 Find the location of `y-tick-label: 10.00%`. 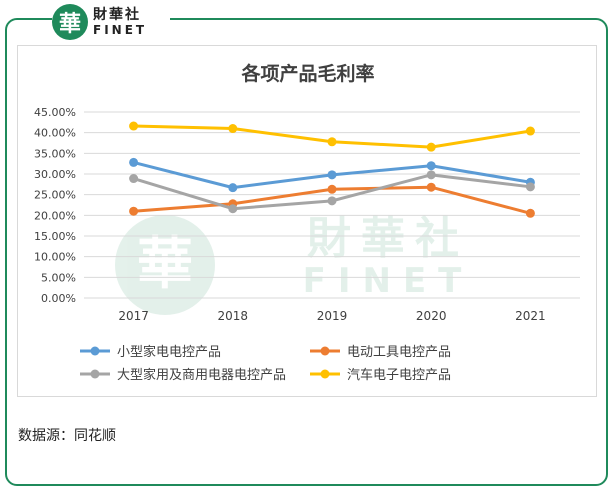

y-tick-label: 10.00% is located at coordinates (55, 257).